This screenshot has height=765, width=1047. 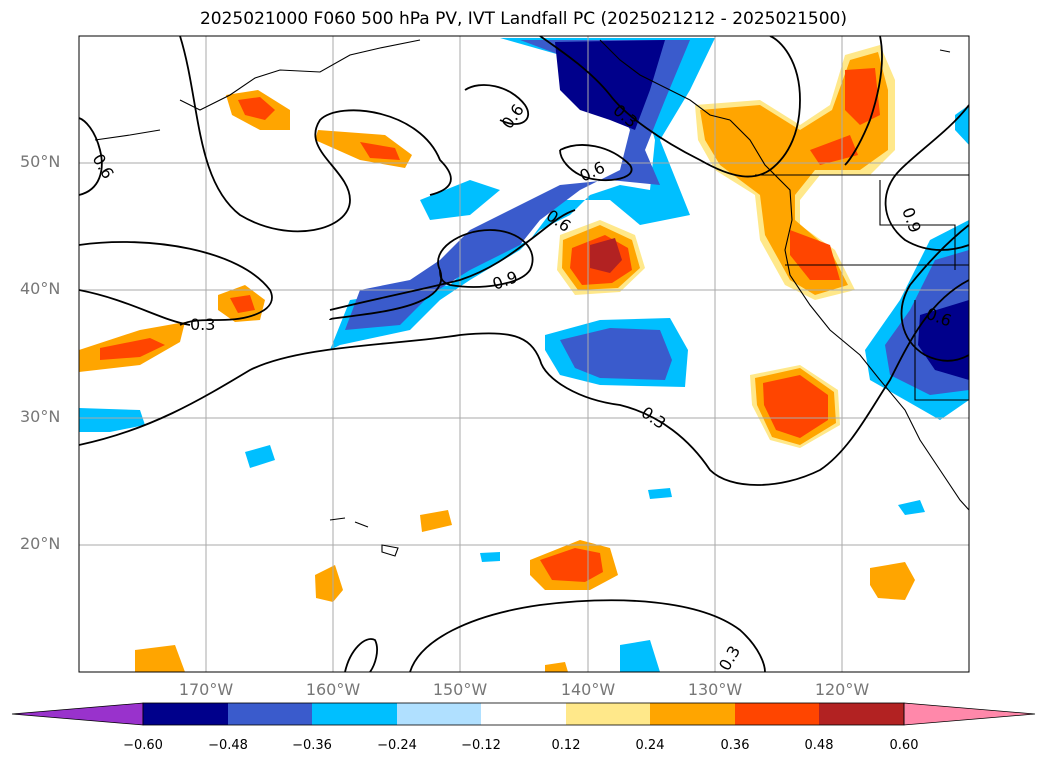 I want to click on colorbar-extend-low, so click(x=77, y=714).